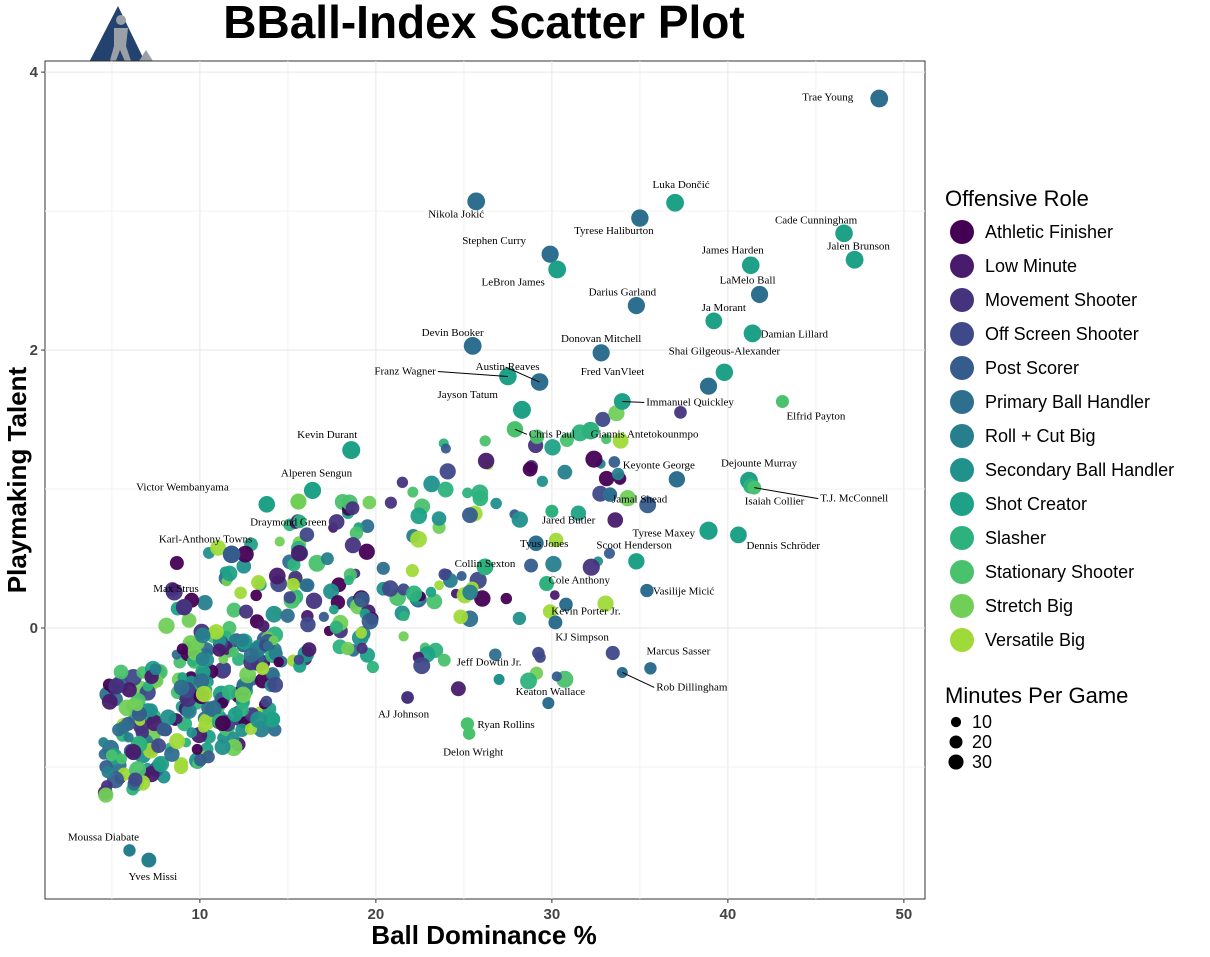  I want to click on player-label: Isaiah Collier, so click(775, 501).